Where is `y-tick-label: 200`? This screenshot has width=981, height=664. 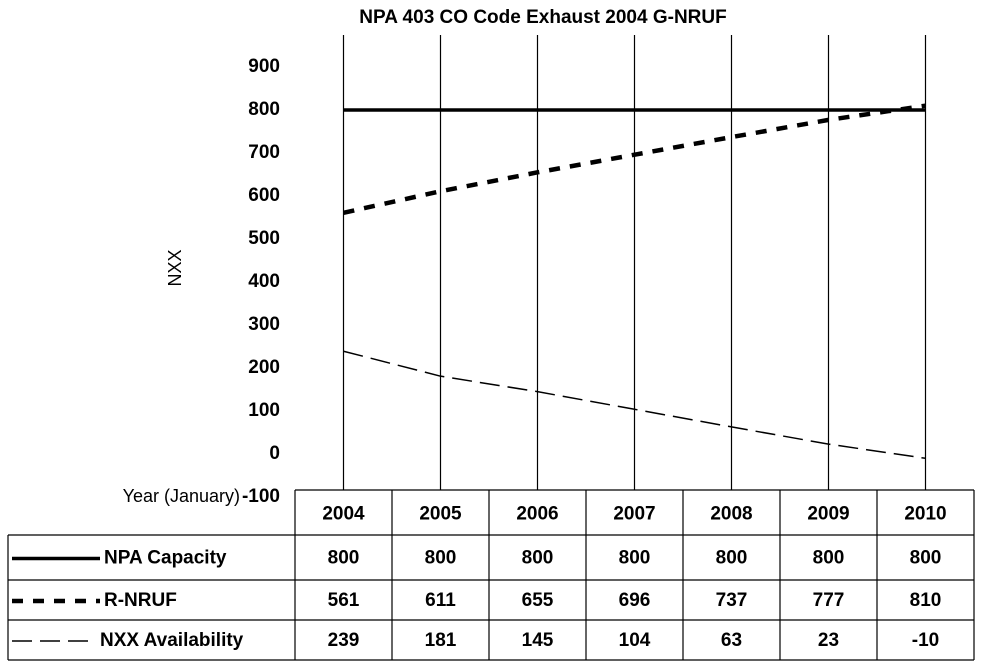
y-tick-label: 200 is located at coordinates (264, 367).